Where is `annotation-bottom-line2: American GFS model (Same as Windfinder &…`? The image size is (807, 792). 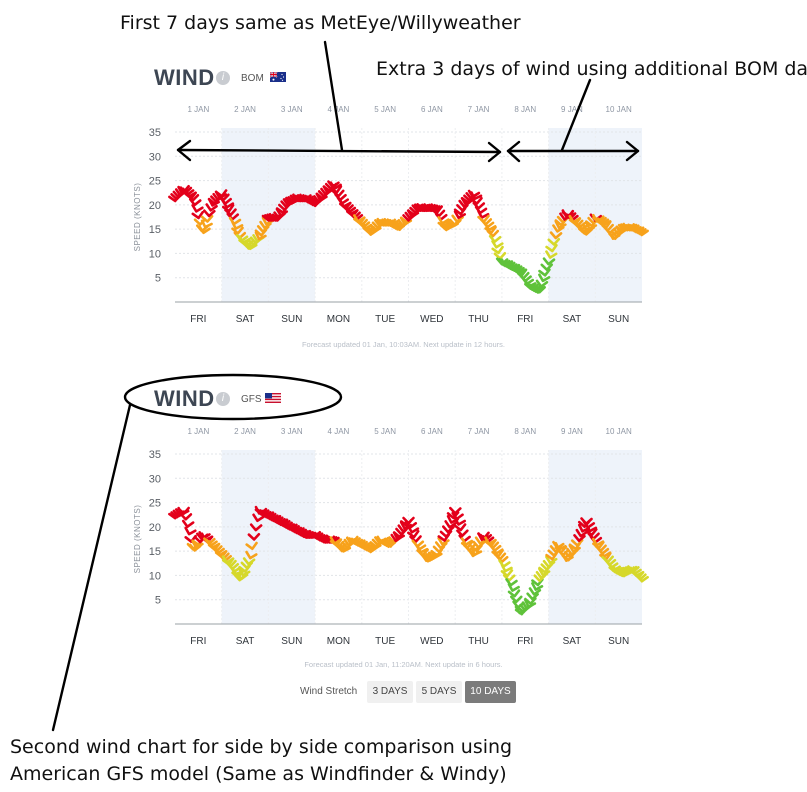
annotation-bottom-line2: American GFS model (Same as Windfinder &… is located at coordinates (258, 774).